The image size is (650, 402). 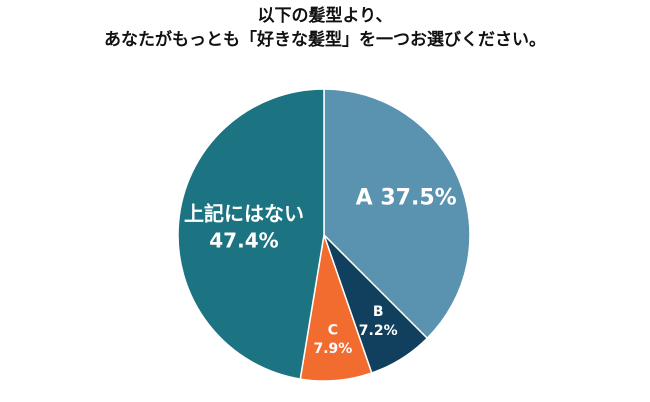 What do you see at coordinates (332, 349) in the screenshot?
I see `slice-value-3: 7.9%` at bounding box center [332, 349].